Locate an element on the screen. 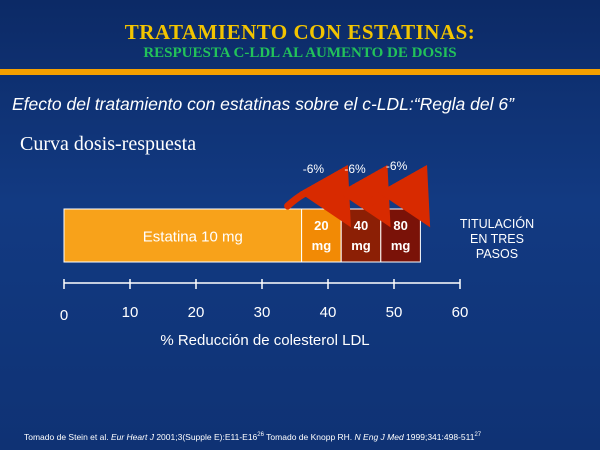 This screenshot has width=600, height=450. x-tick-label-50: 50 is located at coordinates (394, 312).